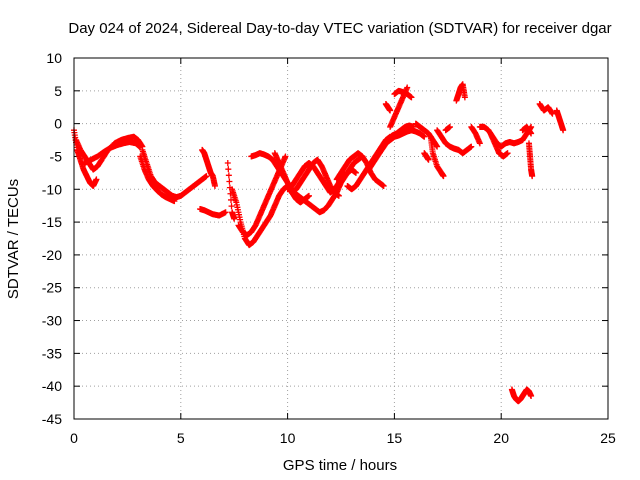 The image size is (640, 480). What do you see at coordinates (58, 91) in the screenshot?
I see `y-tick-label: 5` at bounding box center [58, 91].